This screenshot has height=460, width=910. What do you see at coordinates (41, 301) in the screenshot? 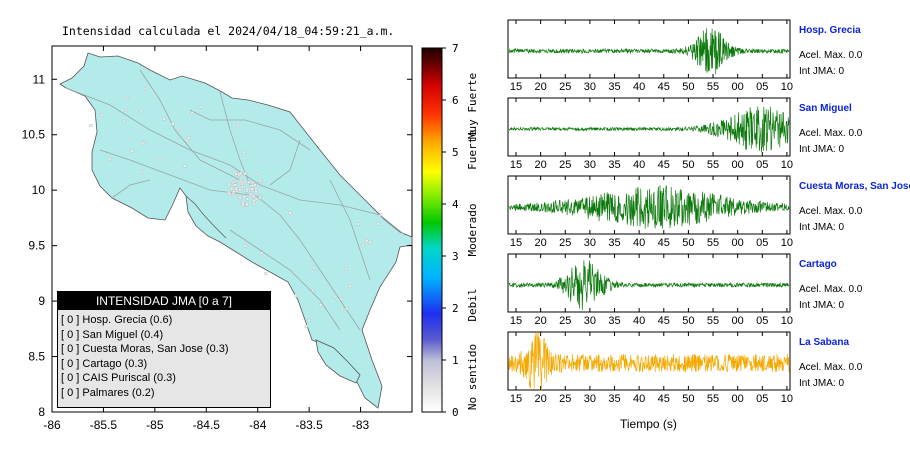
I see `y-tick-label: 9` at bounding box center [41, 301].